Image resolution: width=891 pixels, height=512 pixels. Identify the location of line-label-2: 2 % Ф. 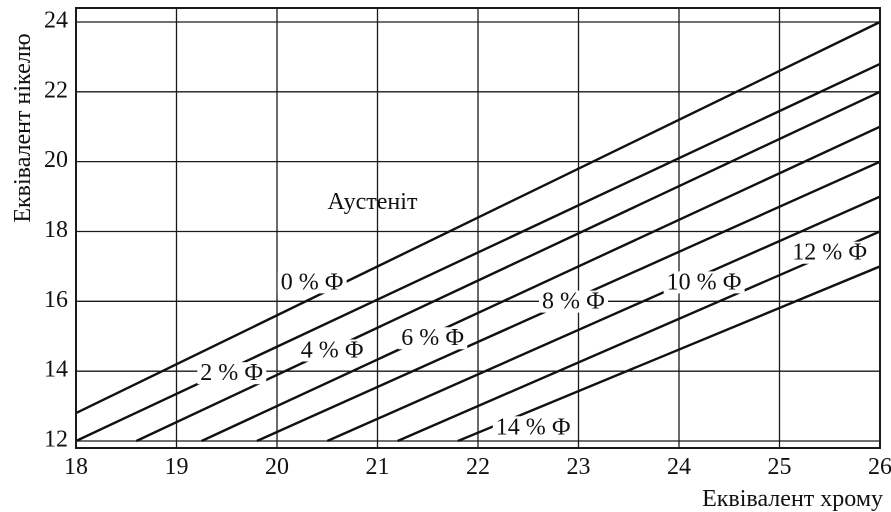
(231, 373).